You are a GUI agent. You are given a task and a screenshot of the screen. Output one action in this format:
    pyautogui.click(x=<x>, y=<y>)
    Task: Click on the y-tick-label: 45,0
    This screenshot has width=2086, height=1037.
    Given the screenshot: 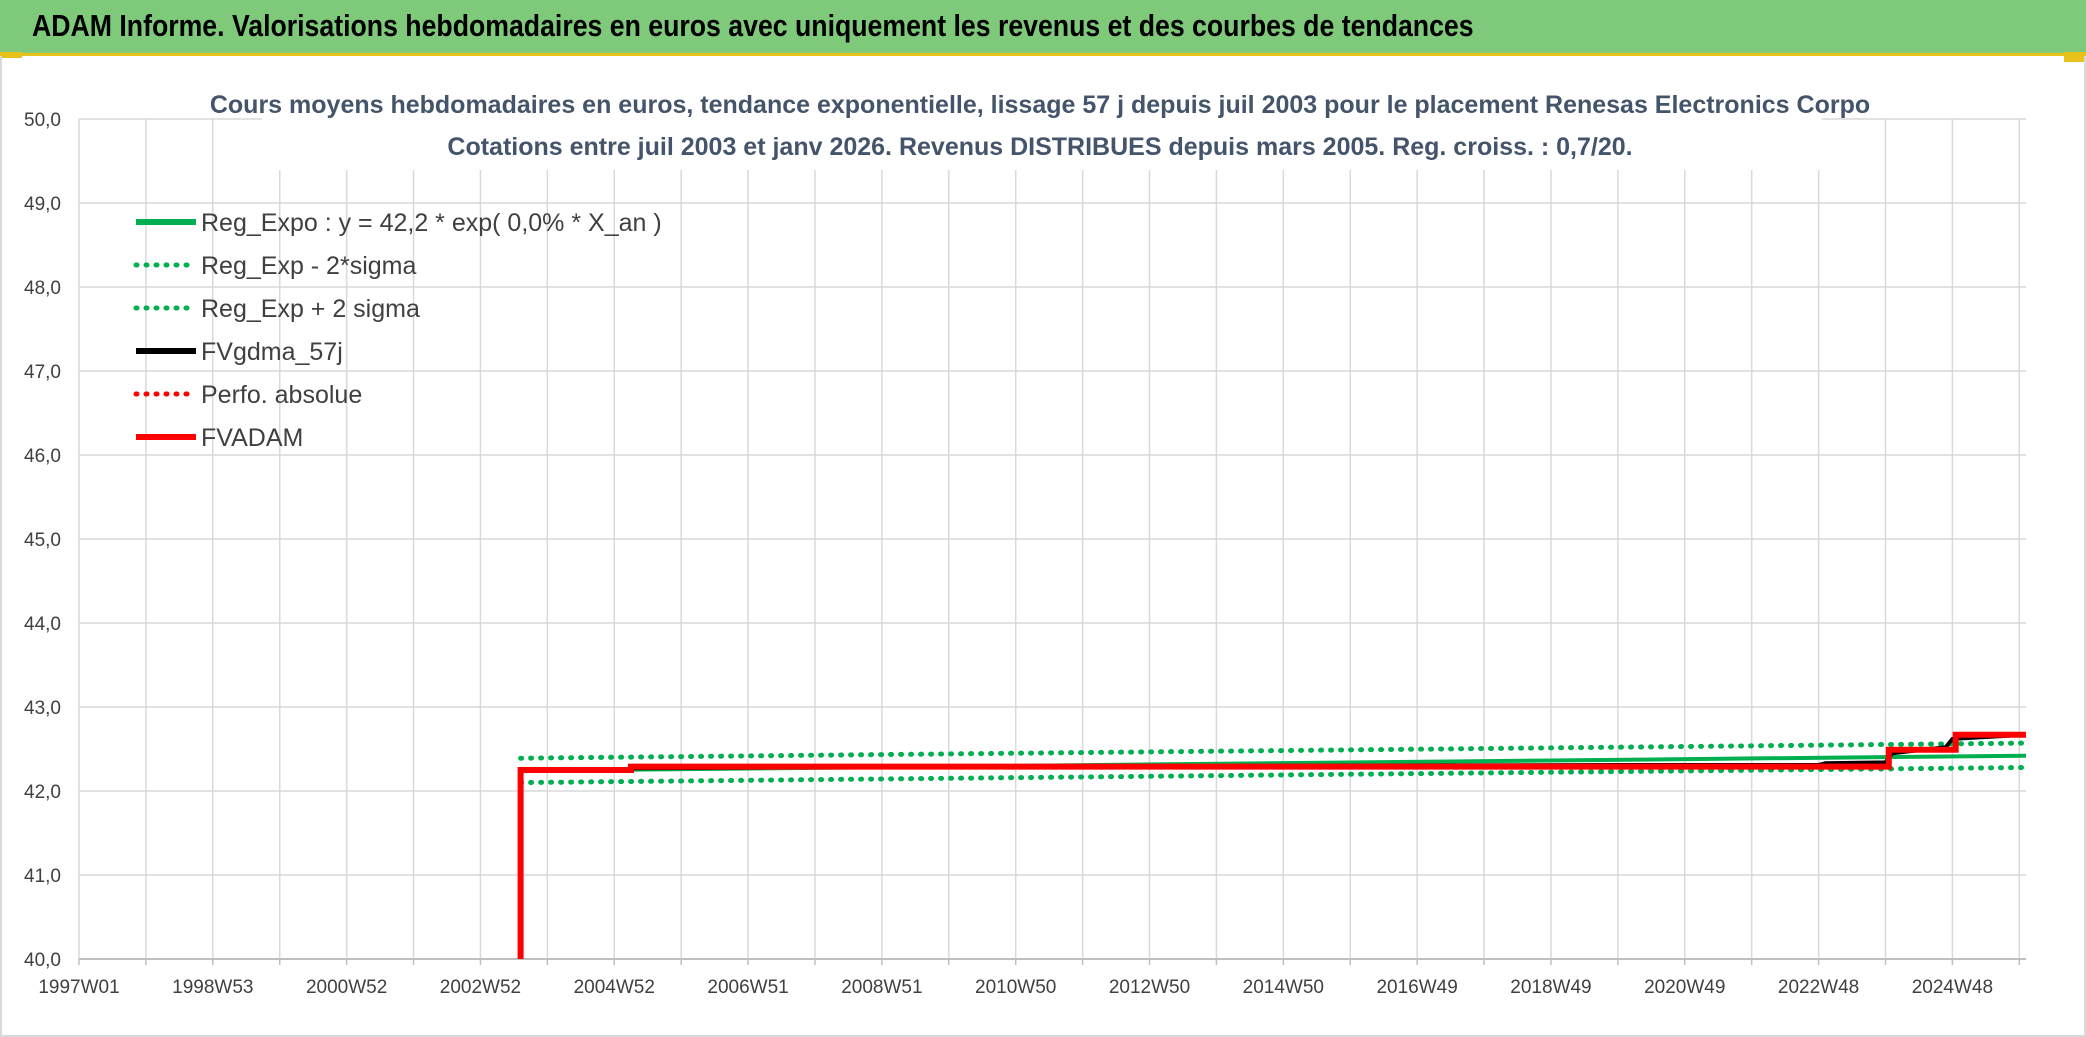 What is the action you would take?
    pyautogui.click(x=42, y=540)
    